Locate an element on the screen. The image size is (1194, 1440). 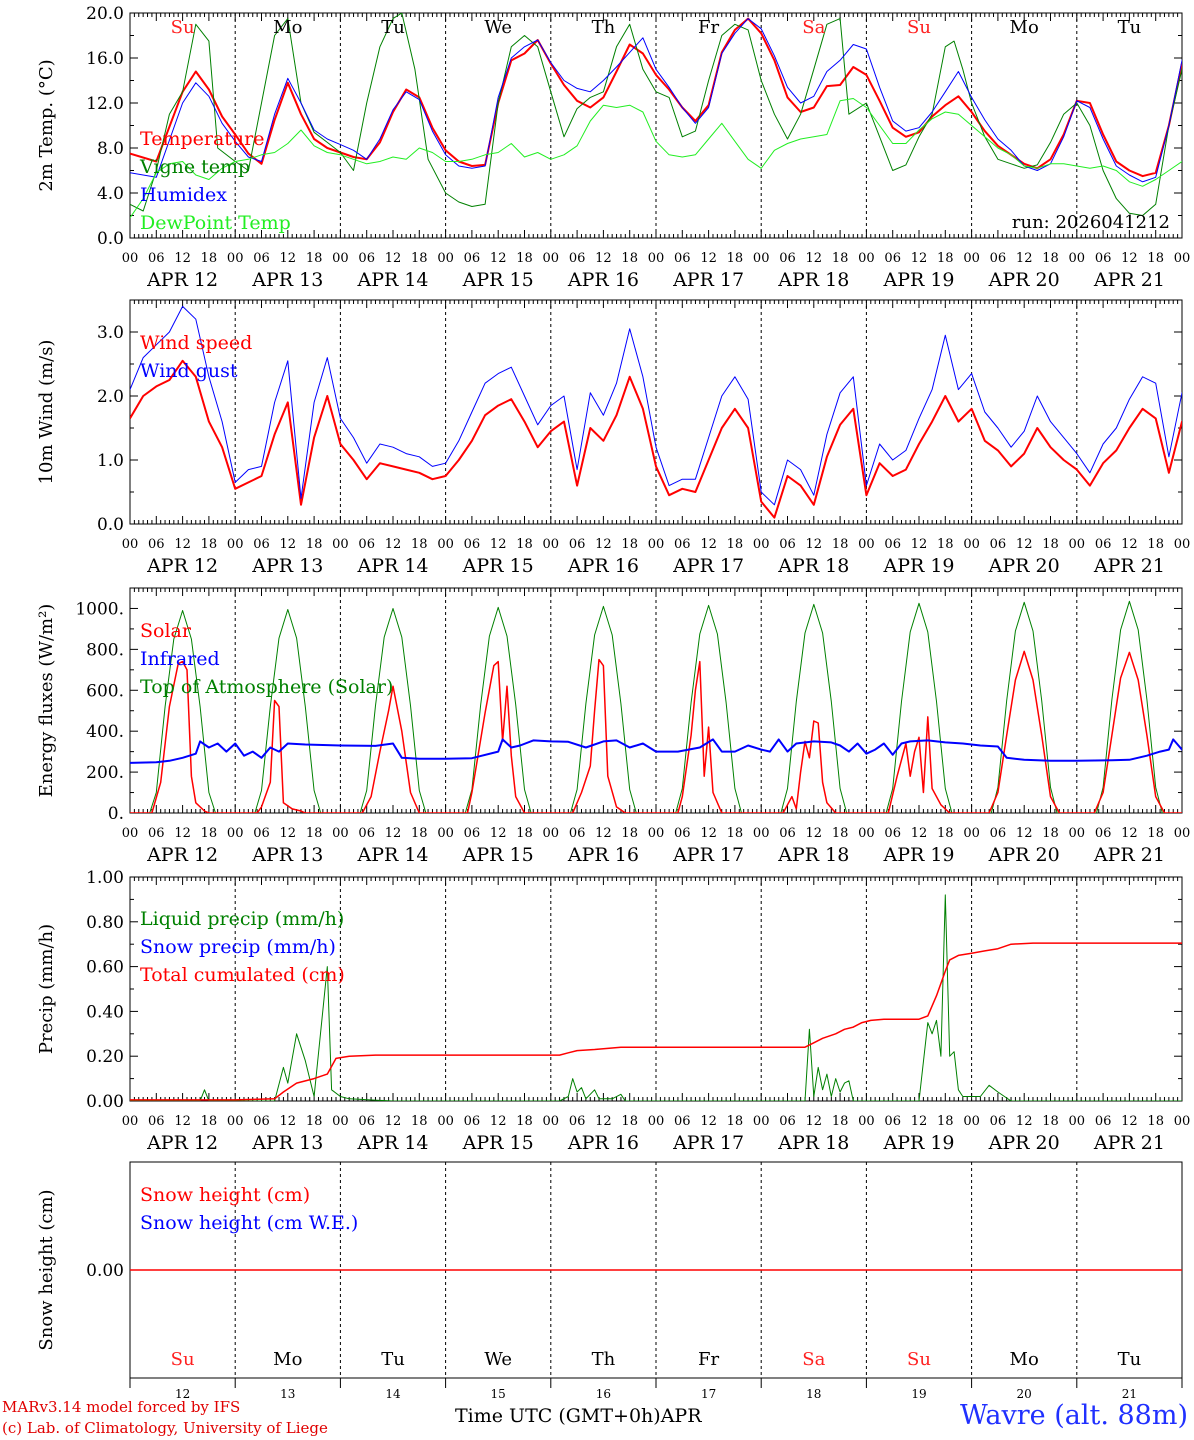
series-vigne-temp is located at coordinates (656, 114).